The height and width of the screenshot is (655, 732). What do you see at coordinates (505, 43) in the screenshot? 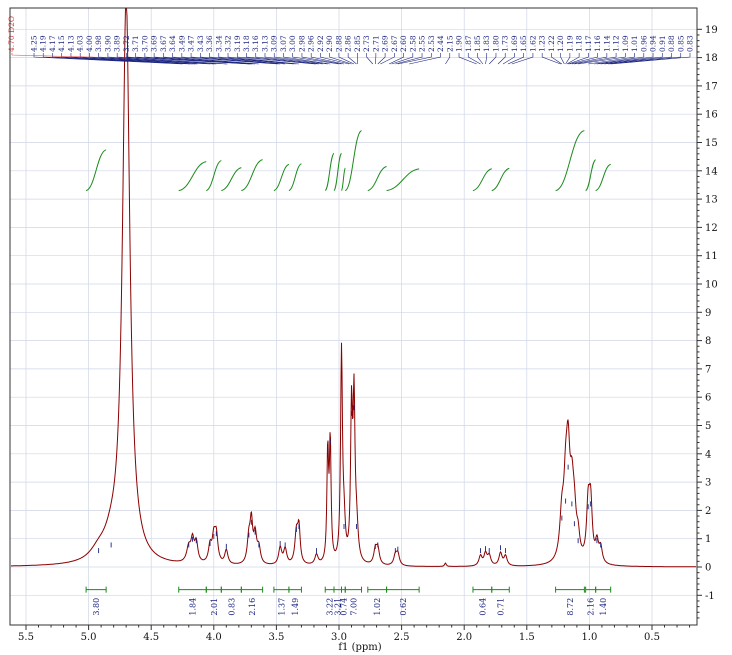
I see `peak-label: 1.73` at bounding box center [505, 43].